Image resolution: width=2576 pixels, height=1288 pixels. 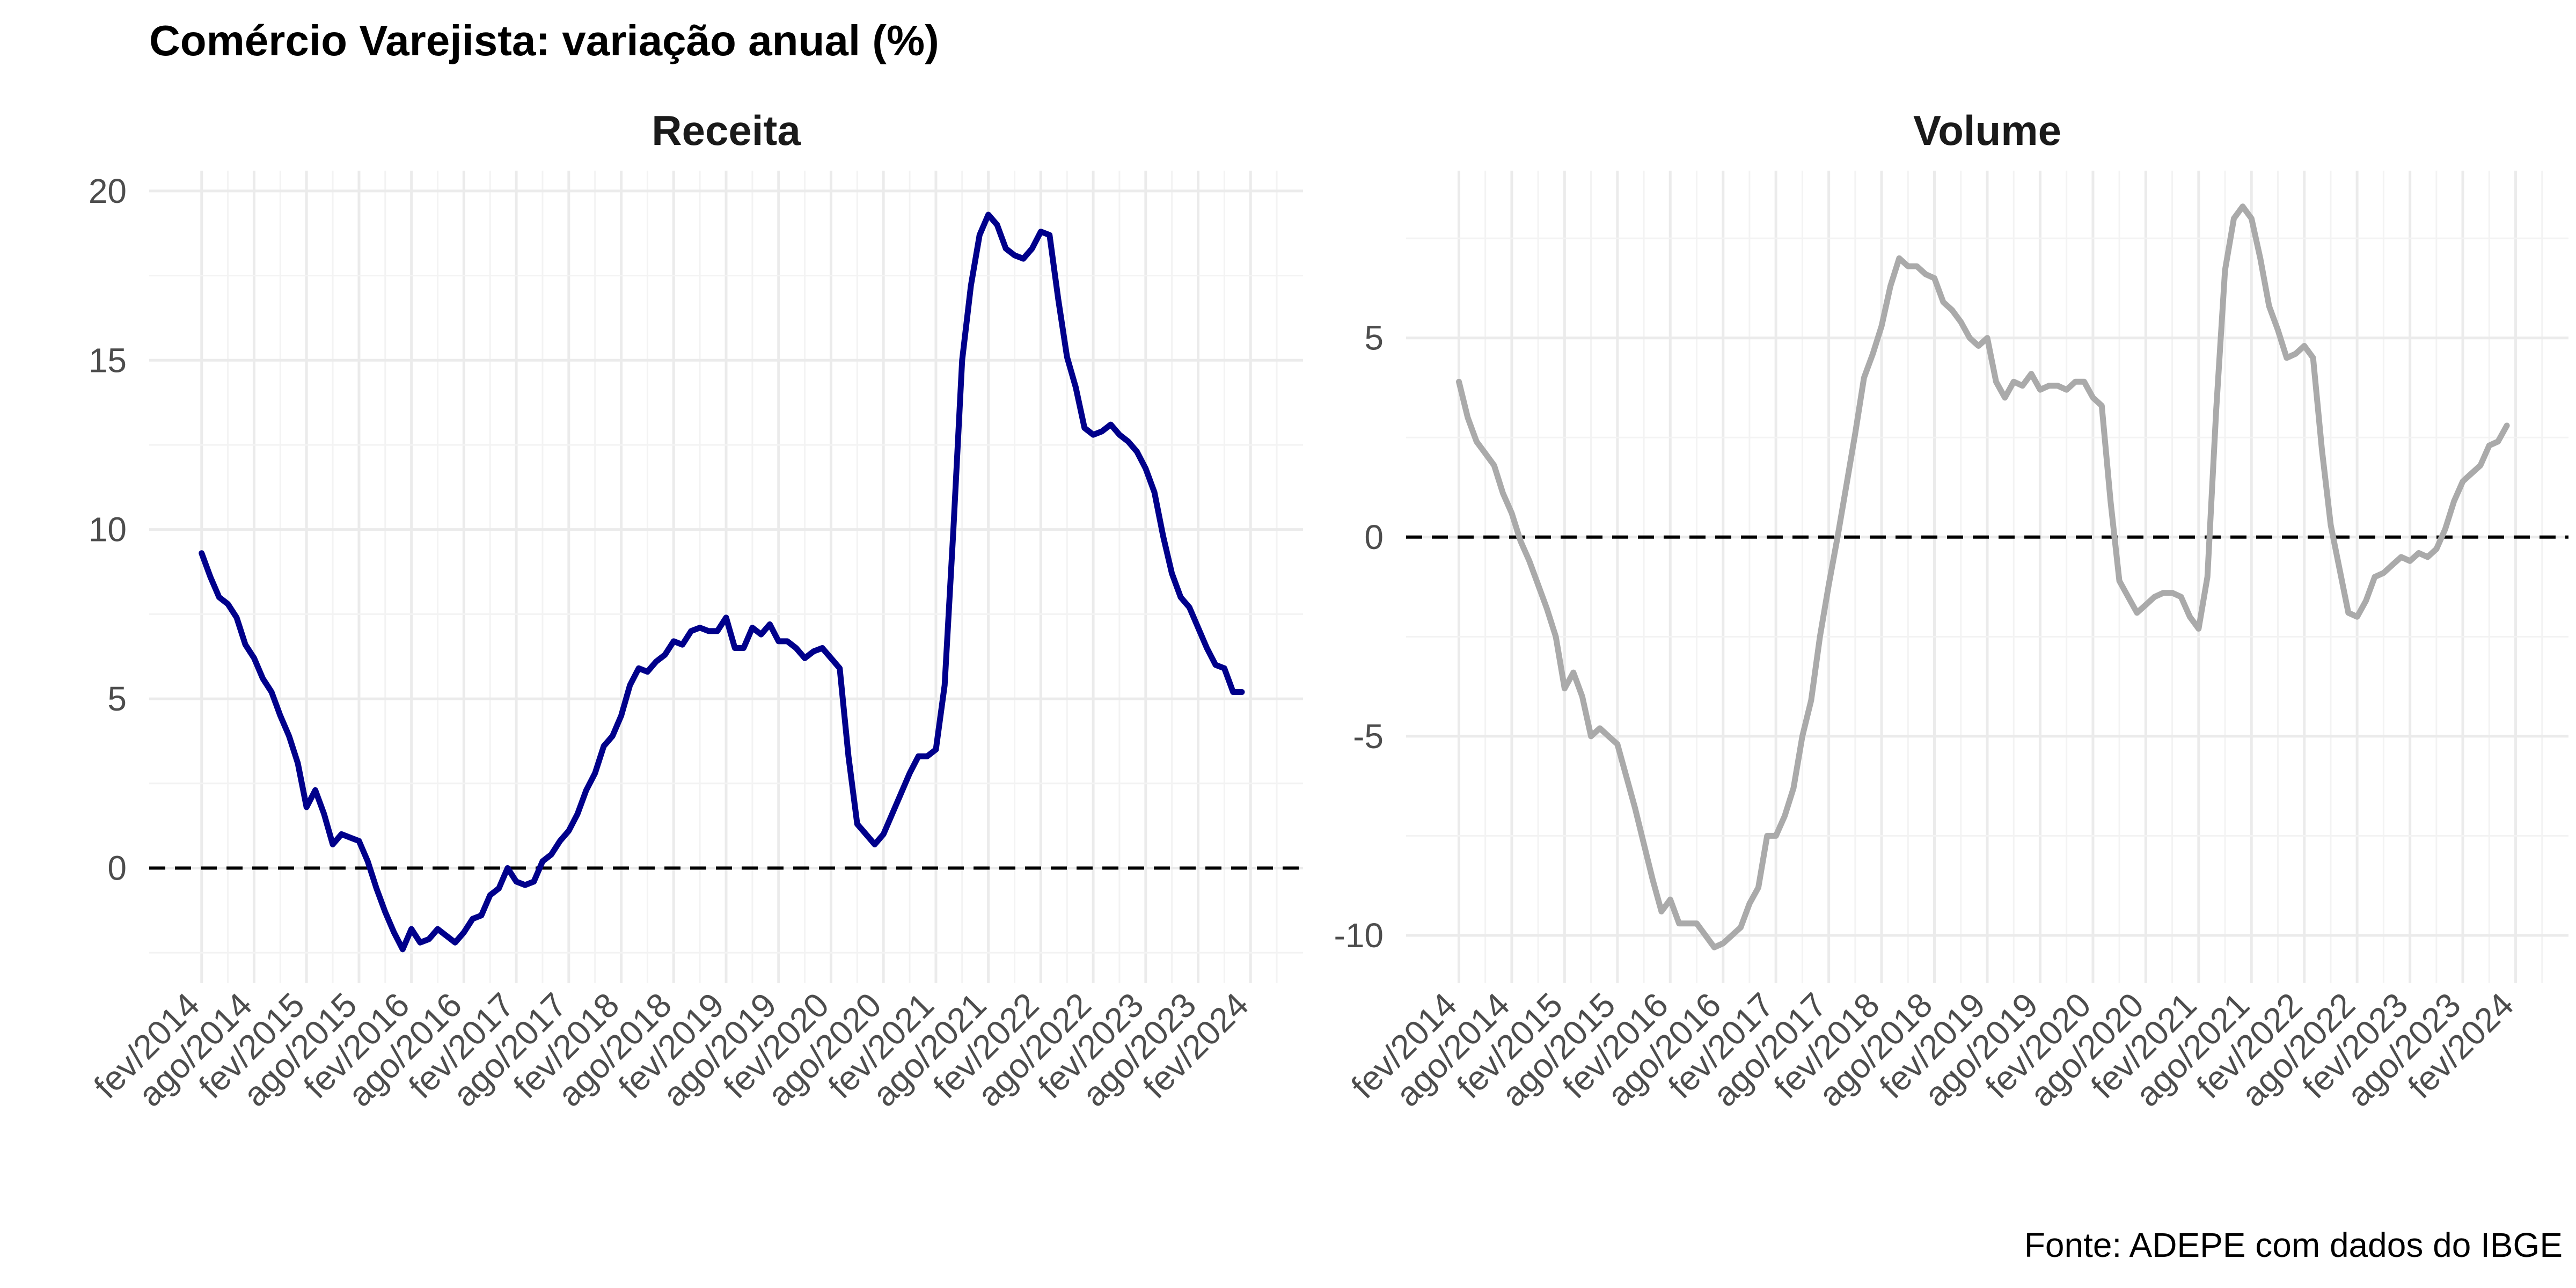 I want to click on y-tick-label: 20, so click(x=108, y=191).